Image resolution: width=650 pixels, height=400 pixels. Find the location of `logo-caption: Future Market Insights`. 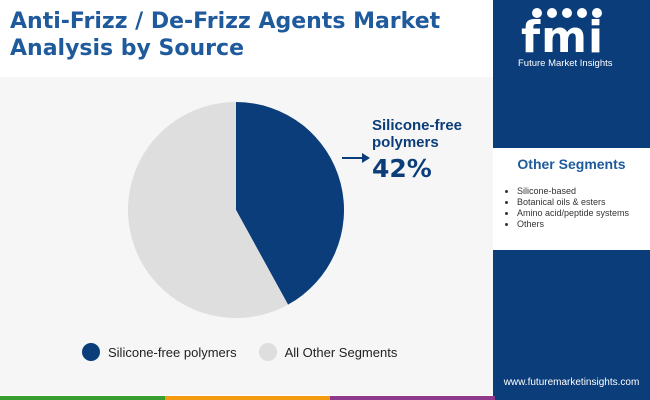

logo-caption: Future Market Insights is located at coordinates (565, 63).